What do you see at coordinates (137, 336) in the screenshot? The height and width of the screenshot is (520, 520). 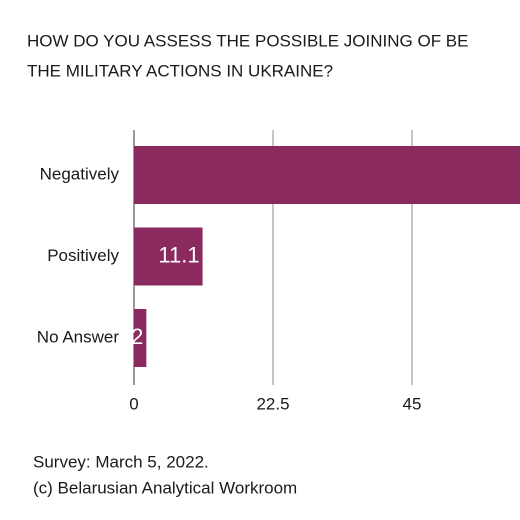 I see `value-label: 2` at bounding box center [137, 336].